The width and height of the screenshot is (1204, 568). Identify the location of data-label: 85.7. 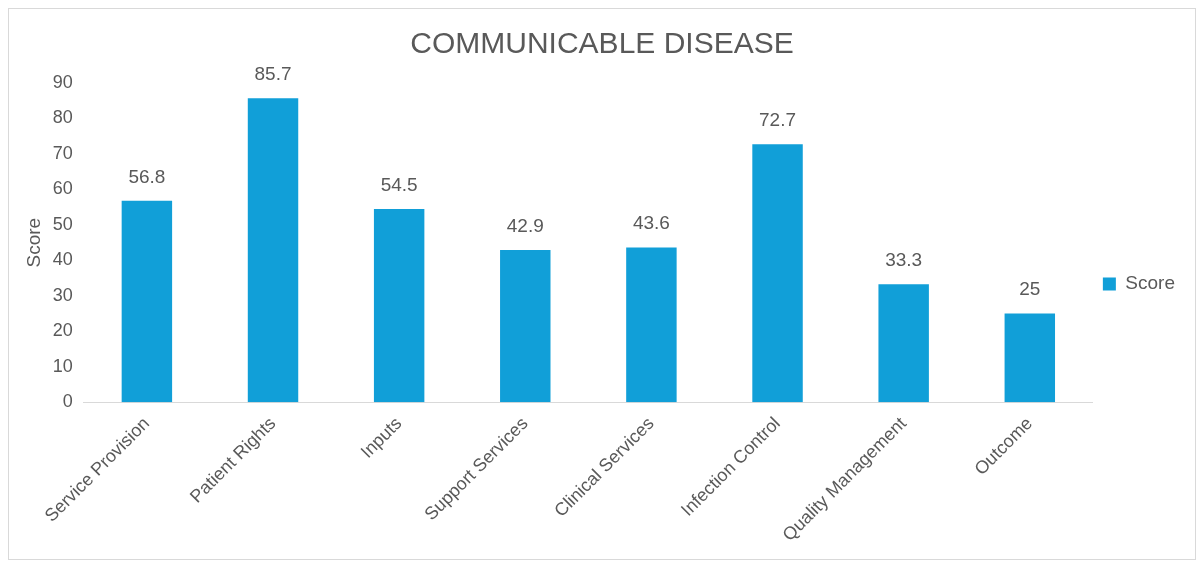
(273, 73).